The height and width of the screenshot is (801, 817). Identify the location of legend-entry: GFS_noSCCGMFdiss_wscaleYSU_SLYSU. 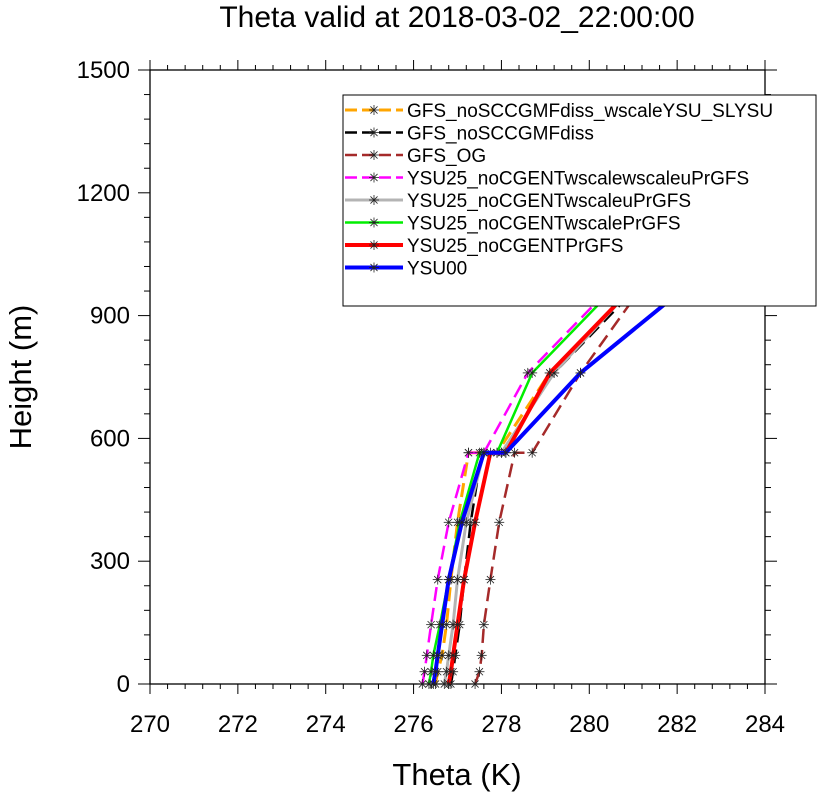
(559, 111).